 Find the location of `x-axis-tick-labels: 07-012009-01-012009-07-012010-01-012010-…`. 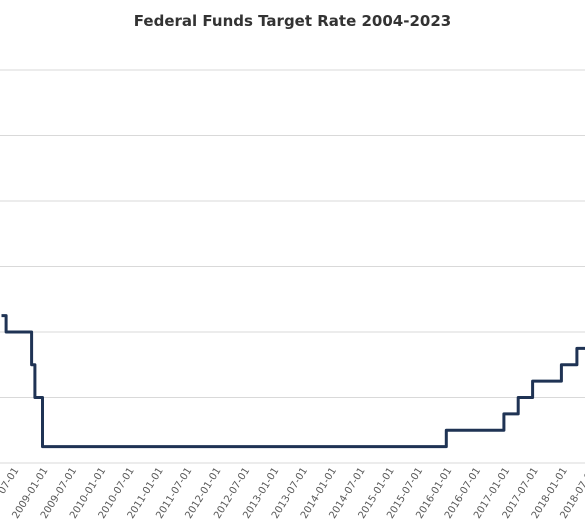

x-axis-tick-labels: 07-012009-01-012009-07-012010-01-012010-… is located at coordinates (292, 493).